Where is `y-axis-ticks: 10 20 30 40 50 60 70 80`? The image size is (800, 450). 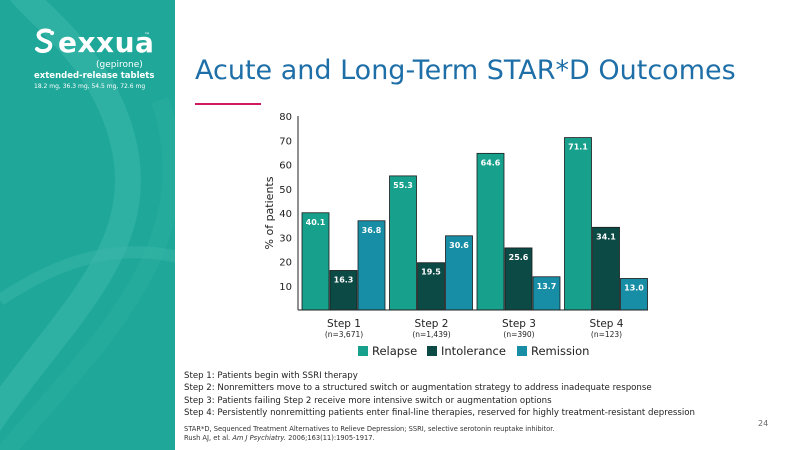
y-axis-ticks: 10 20 30 40 50 60 70 80 is located at coordinates (285, 202).